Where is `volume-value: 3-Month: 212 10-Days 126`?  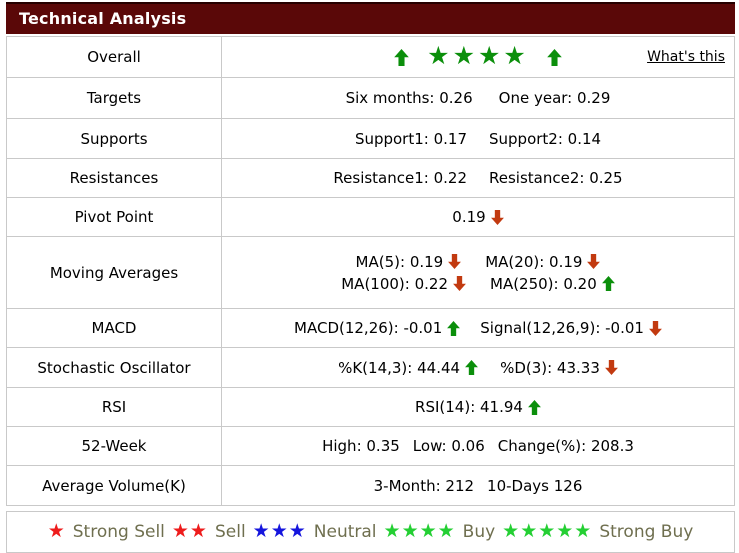 volume-value: 3-Month: 212 10-Days 126 is located at coordinates (478, 485).